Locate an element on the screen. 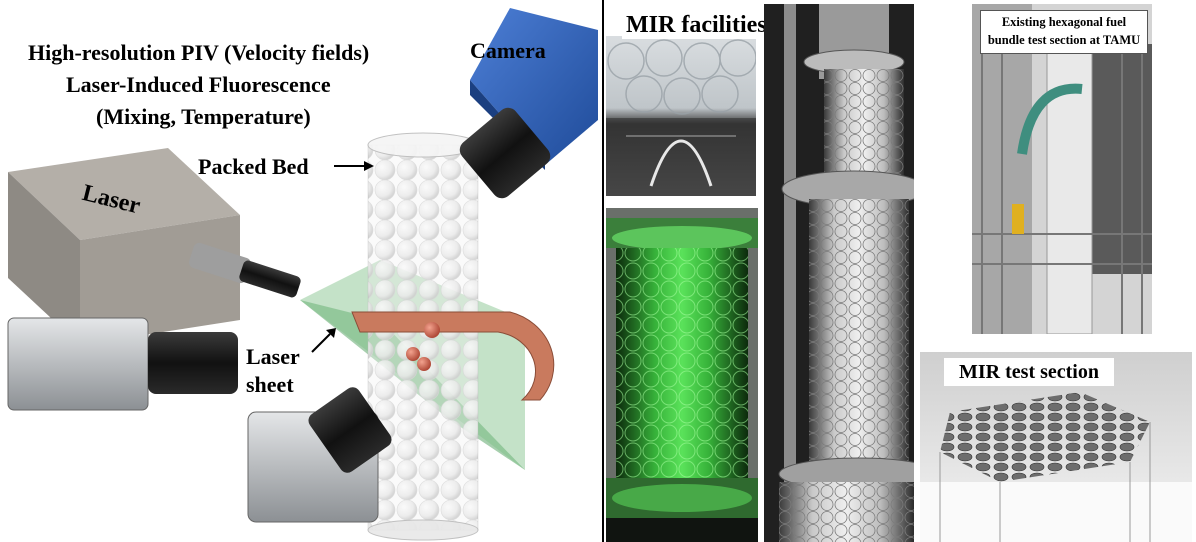 The width and height of the screenshot is (1196, 542). photo-spheres-closeup is located at coordinates (681, 116).